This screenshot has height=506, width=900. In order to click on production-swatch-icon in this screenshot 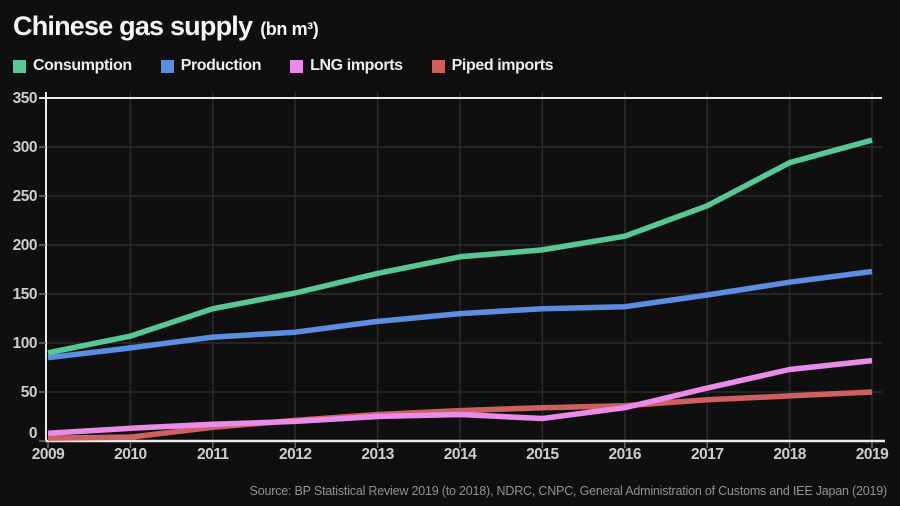, I will do `click(167, 66)`.